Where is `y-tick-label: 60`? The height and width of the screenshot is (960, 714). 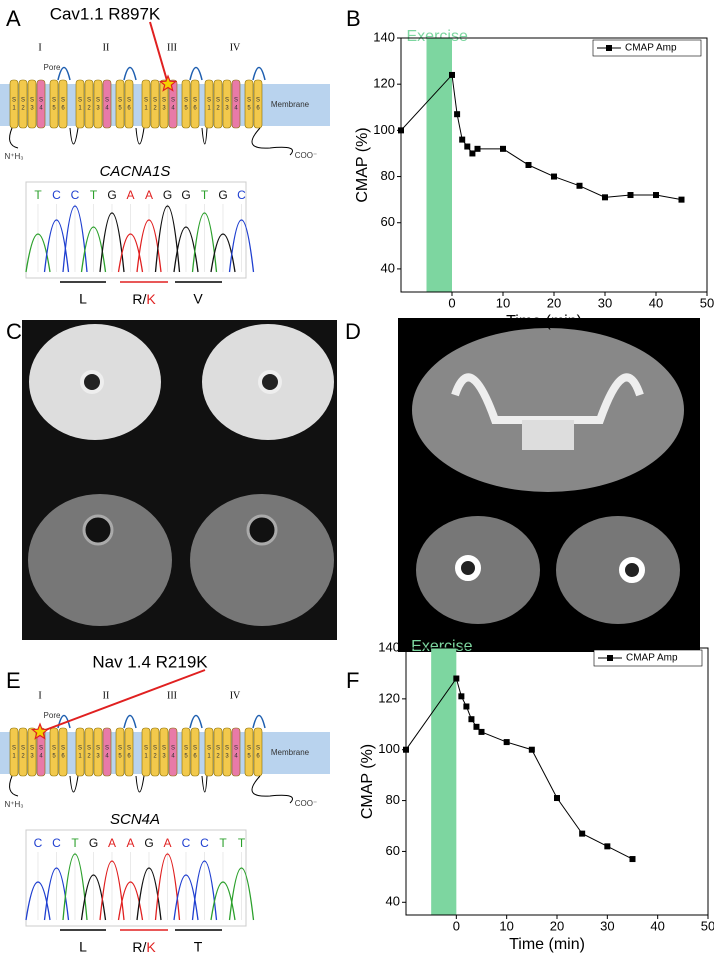 y-tick-label: 60 is located at coordinates (393, 850).